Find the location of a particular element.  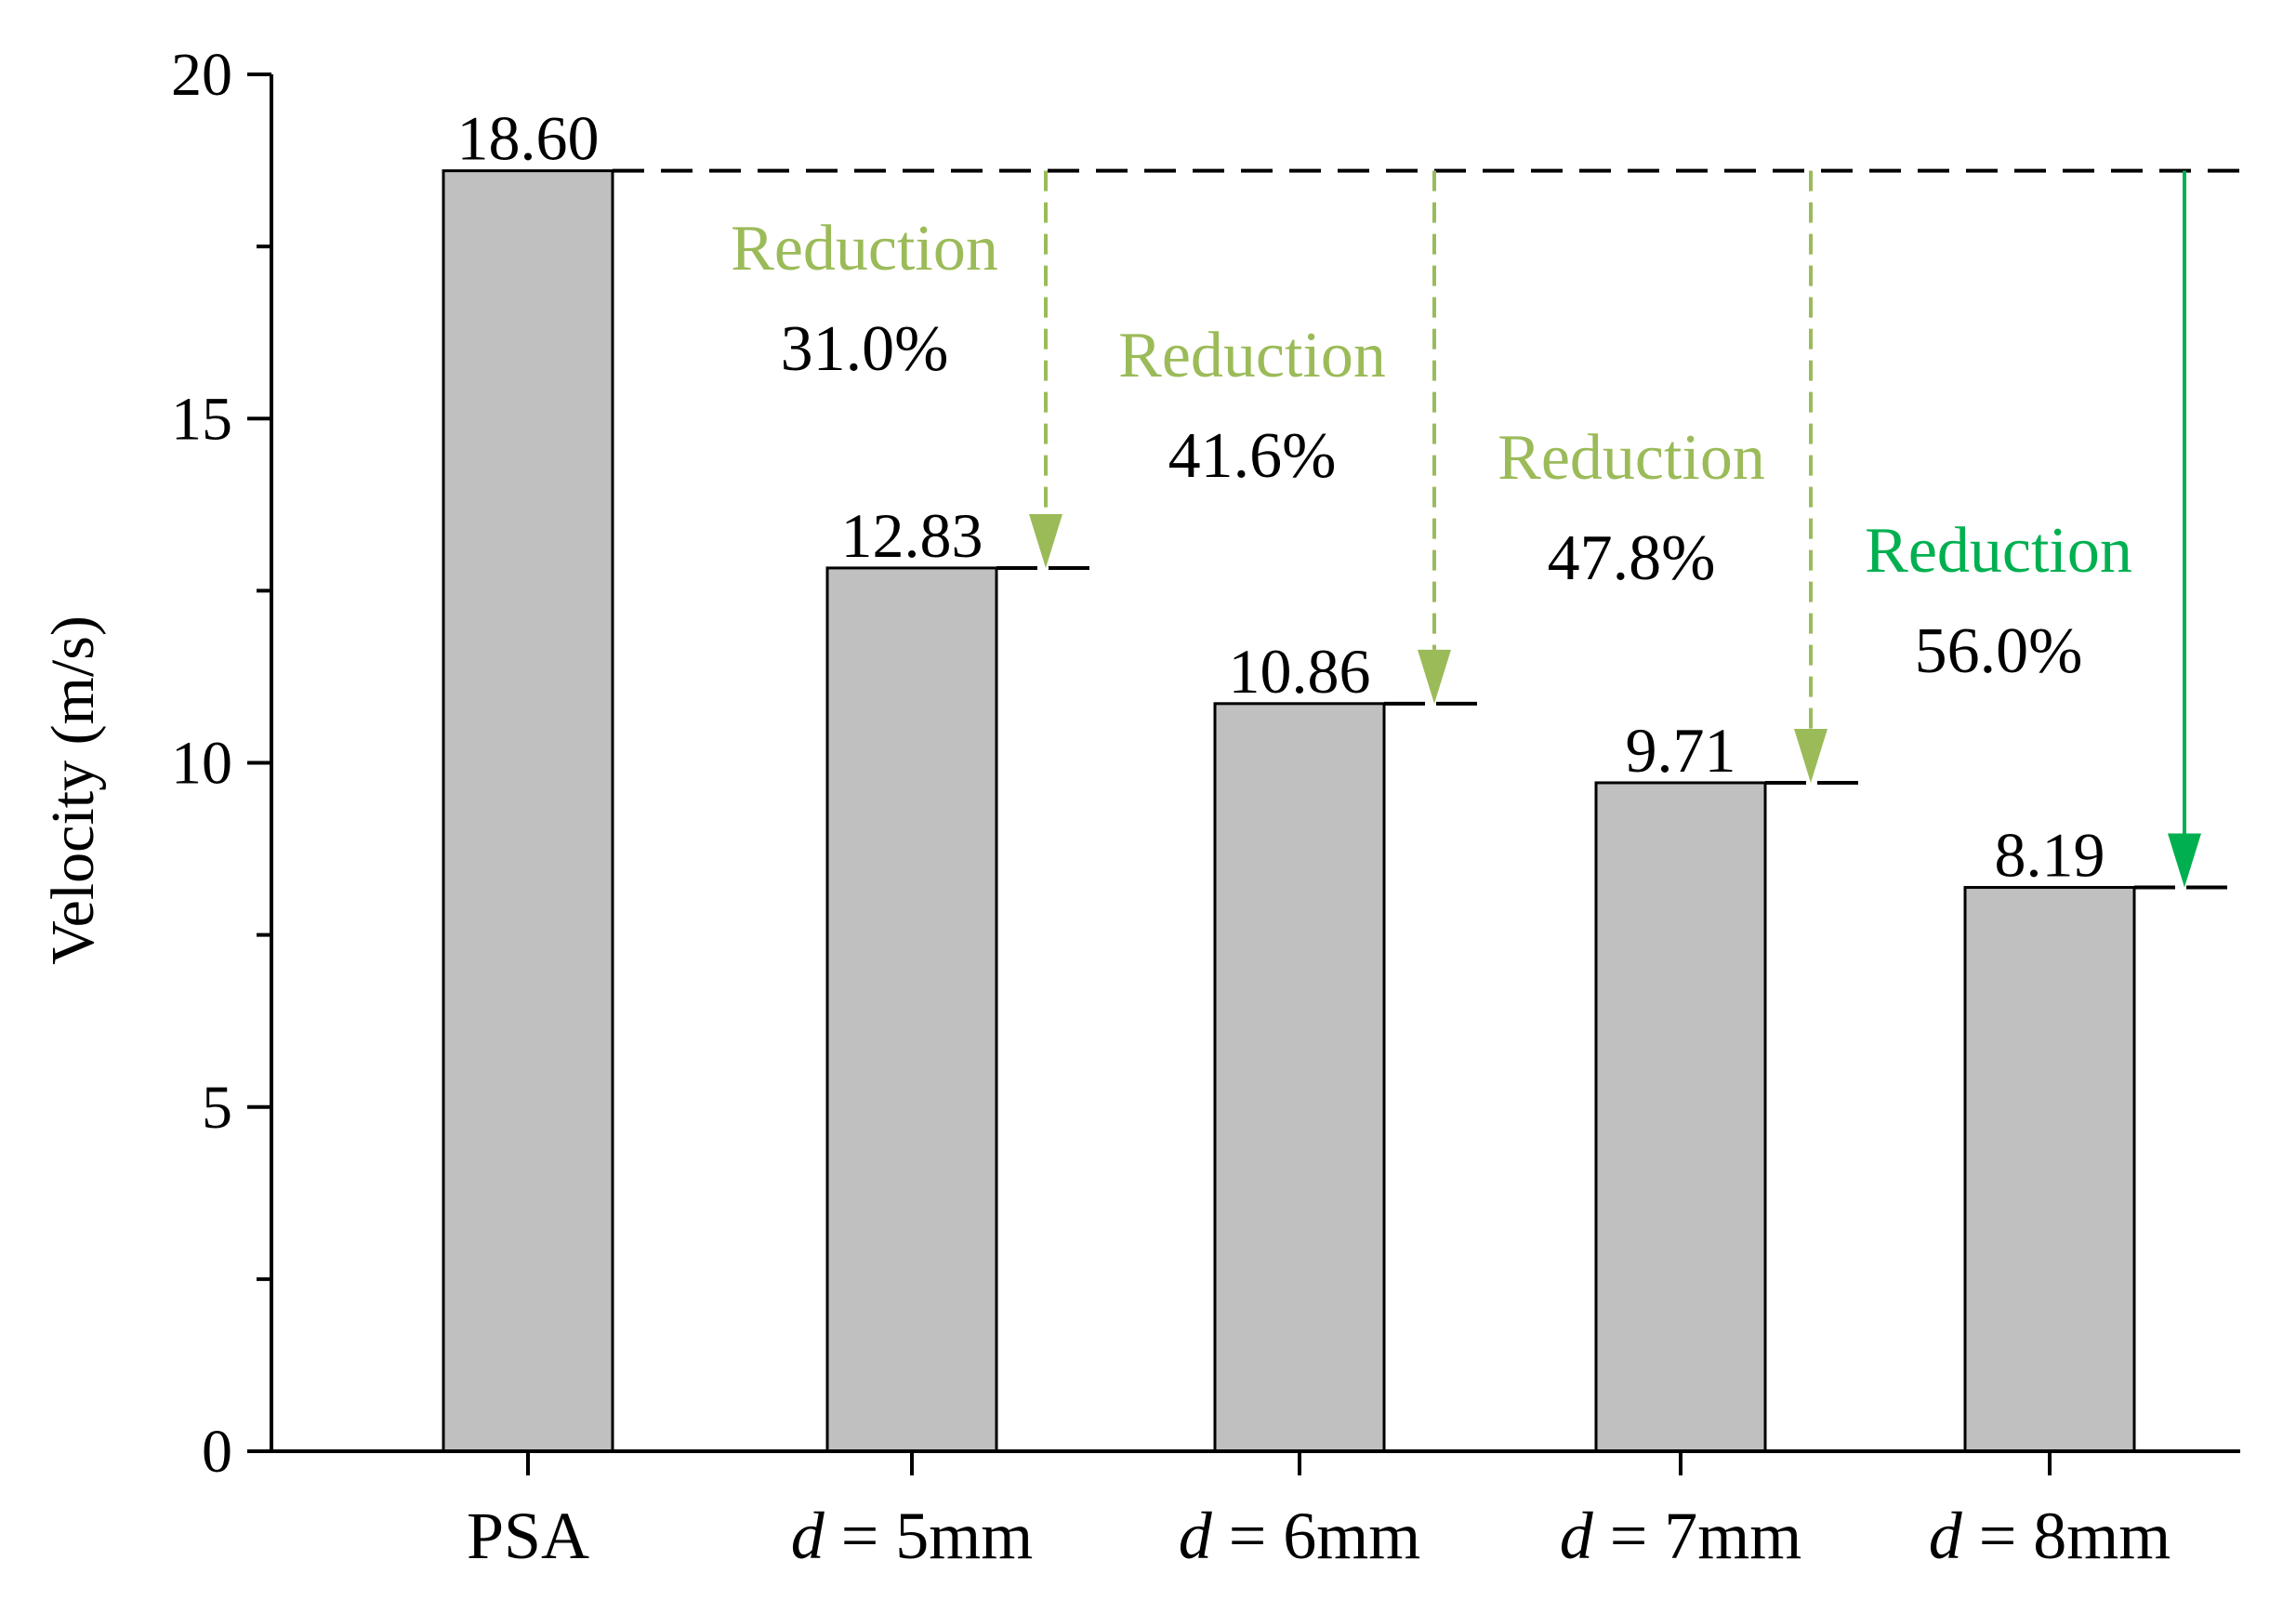

y-tick-label-0: 0 is located at coordinates (217, 1452).